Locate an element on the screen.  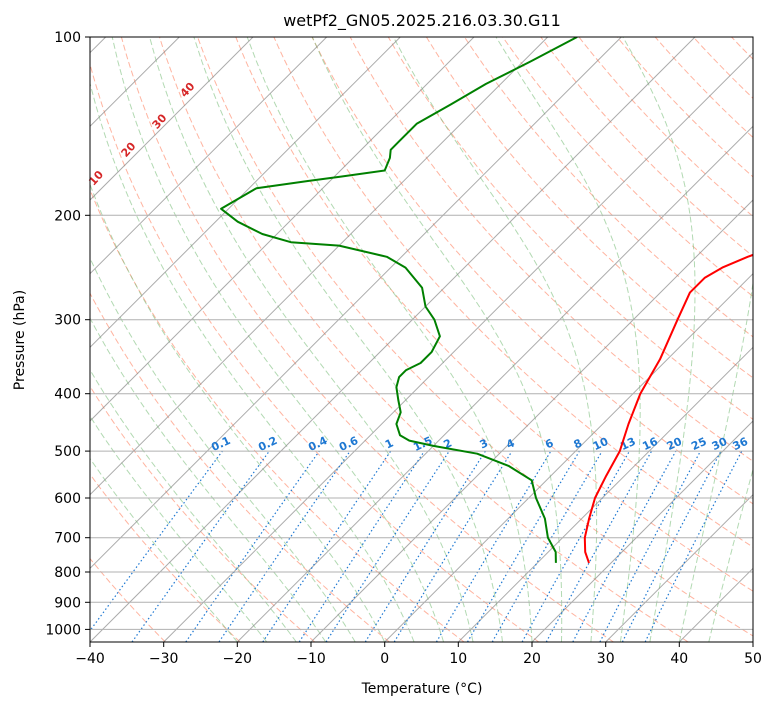
mixing-ratio-label: 25 is located at coordinates (698, 444).